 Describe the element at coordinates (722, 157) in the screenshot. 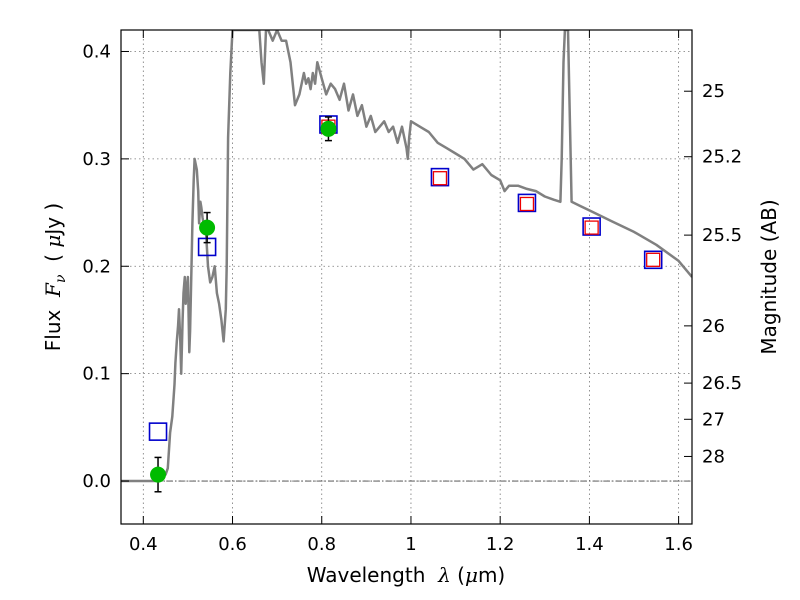

I see `y2-tick-label: 25.2` at that location.